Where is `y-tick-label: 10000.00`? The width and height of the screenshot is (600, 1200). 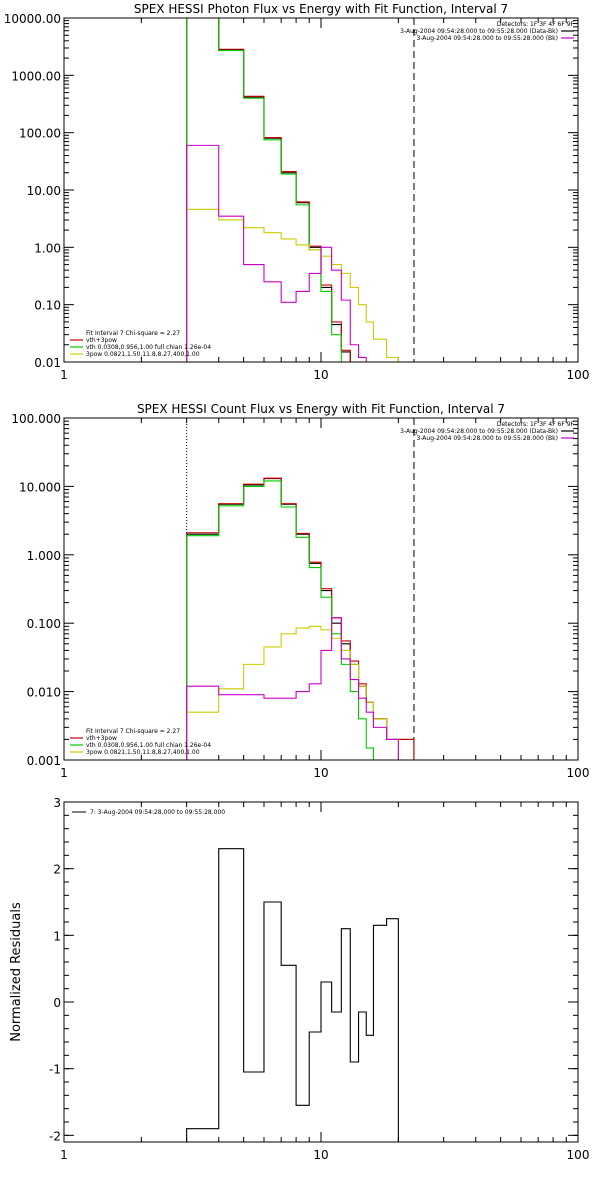
y-tick-label: 10000.00 is located at coordinates (32, 19).